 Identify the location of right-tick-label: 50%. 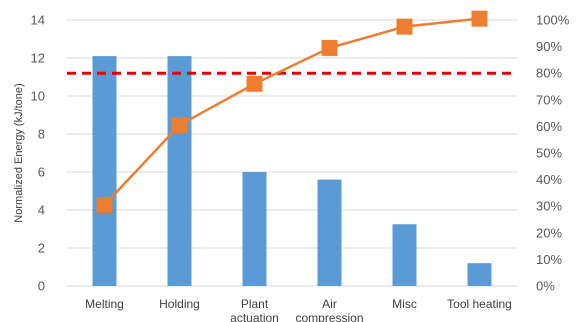
(549, 153).